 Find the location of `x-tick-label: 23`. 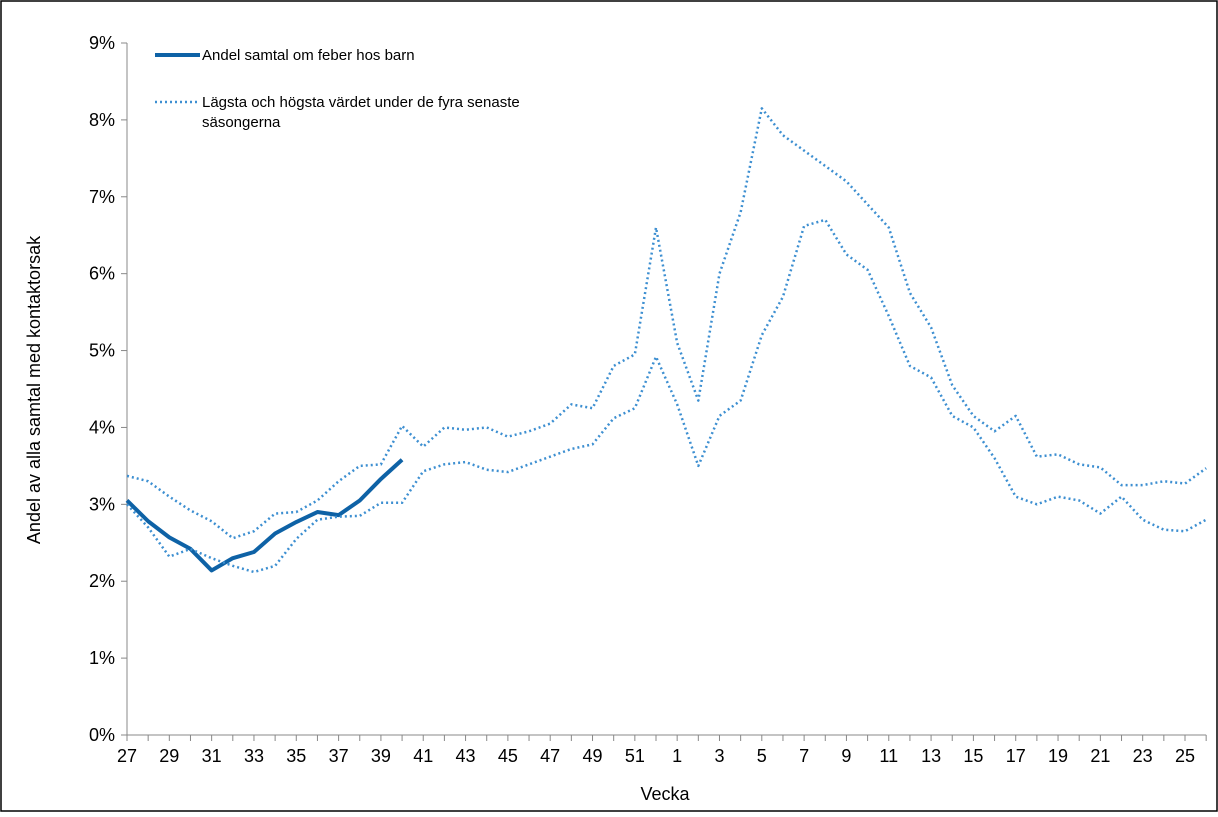

x-tick-label: 23 is located at coordinates (1143, 756).